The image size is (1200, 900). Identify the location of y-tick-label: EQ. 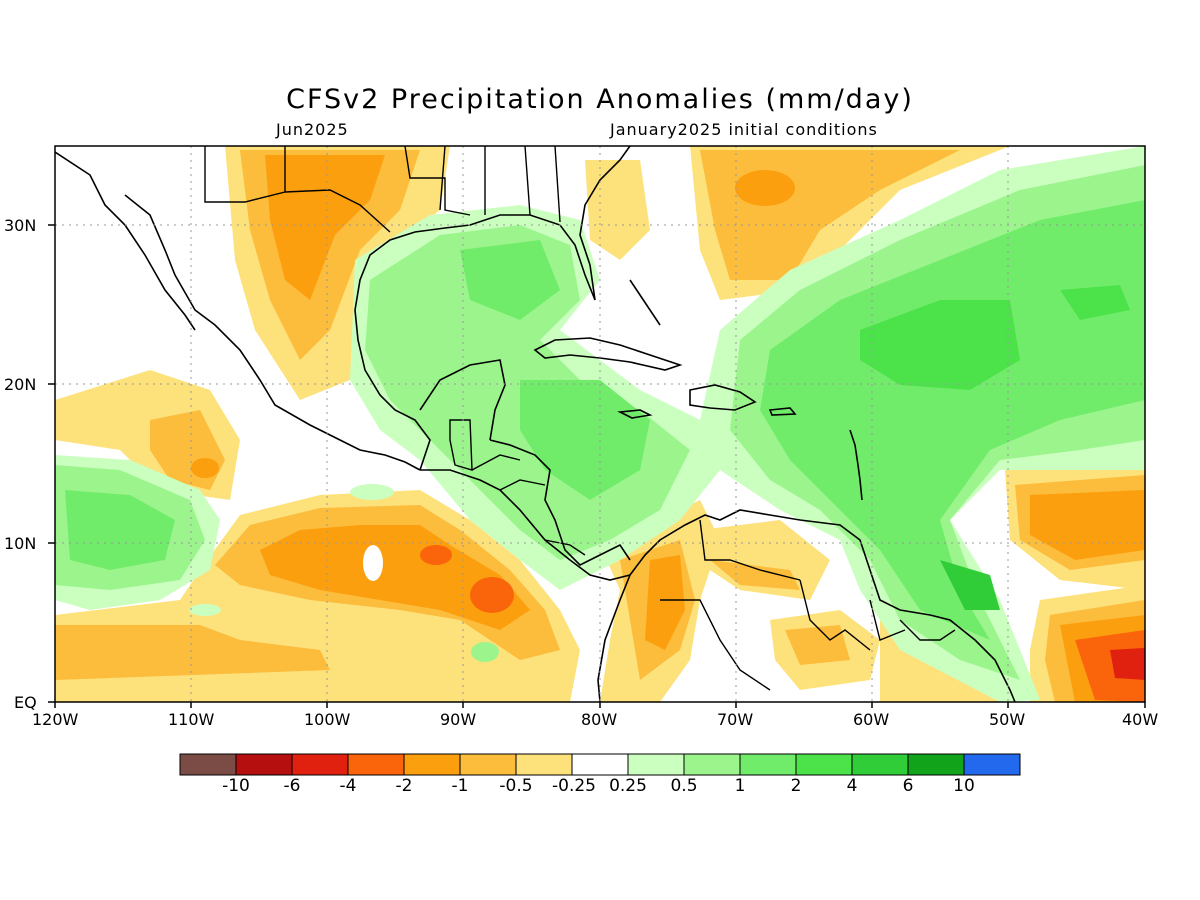
(25, 702).